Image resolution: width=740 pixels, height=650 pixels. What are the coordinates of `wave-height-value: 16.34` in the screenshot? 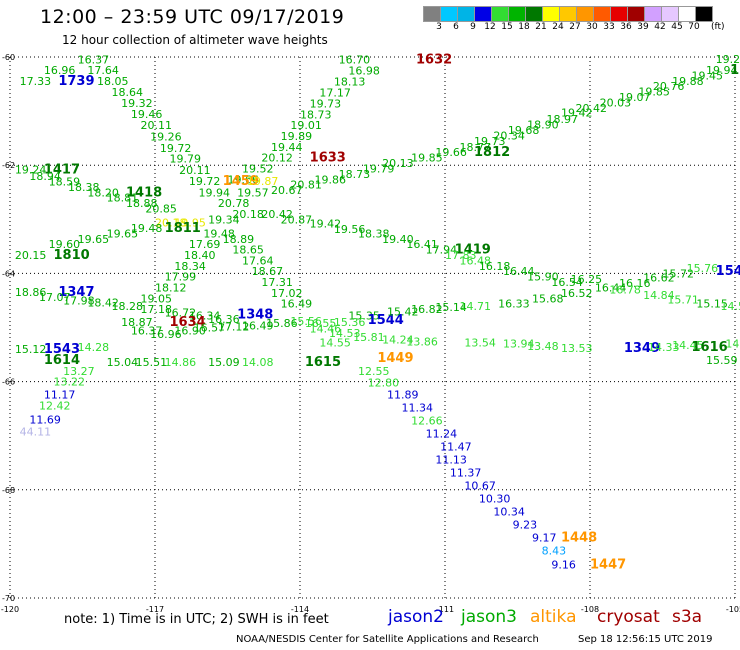 It's located at (205, 316).